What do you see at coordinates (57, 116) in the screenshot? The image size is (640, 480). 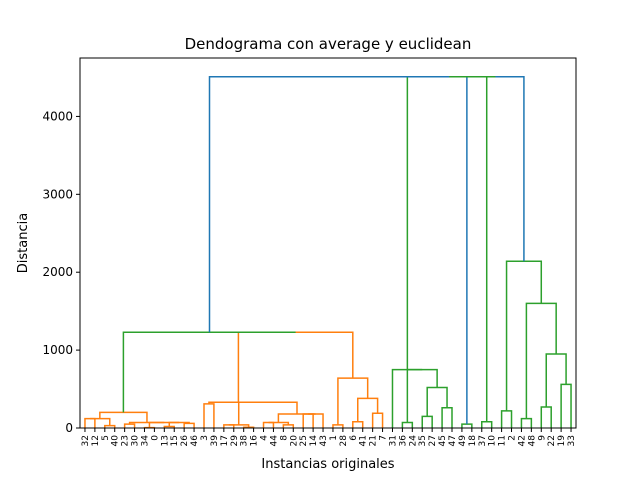 I see `y-tick-label: 4000` at bounding box center [57, 116].